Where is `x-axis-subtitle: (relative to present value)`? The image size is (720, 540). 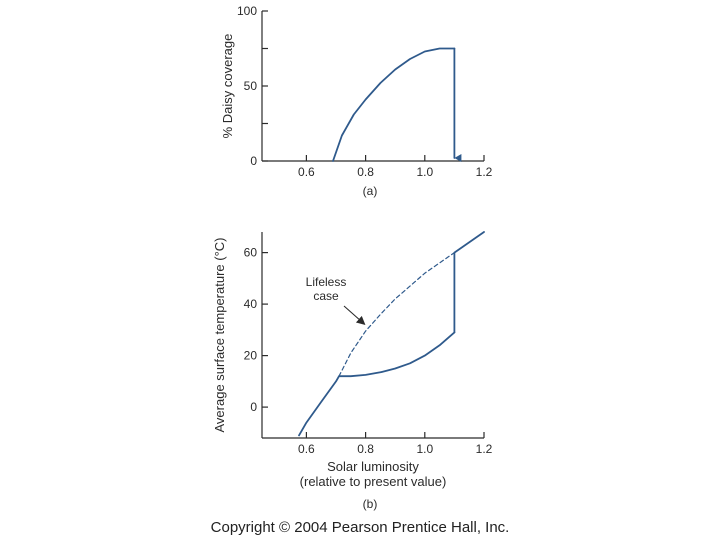 x-axis-subtitle: (relative to present value) is located at coordinates (373, 481).